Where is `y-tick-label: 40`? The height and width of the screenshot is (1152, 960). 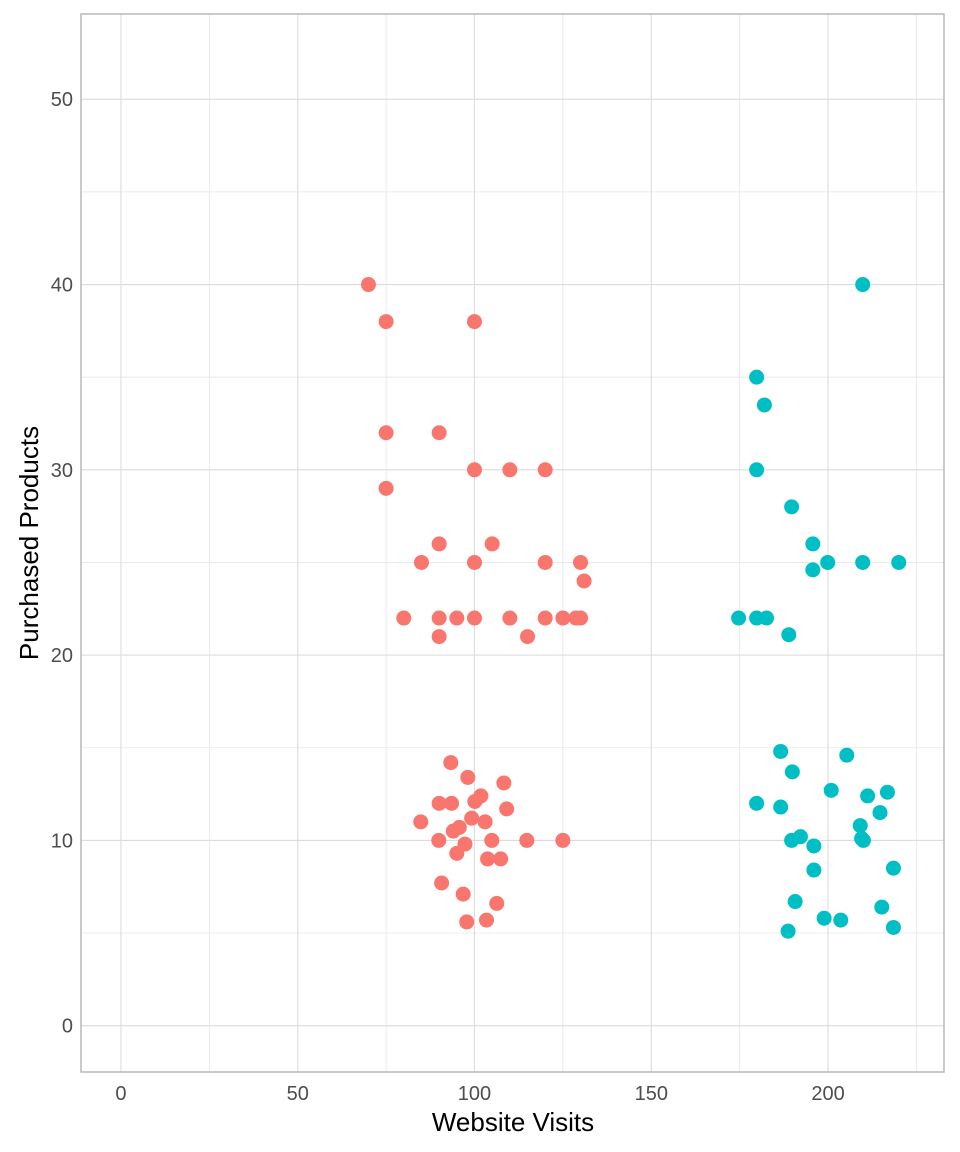 y-tick-label: 40 is located at coordinates (62, 286).